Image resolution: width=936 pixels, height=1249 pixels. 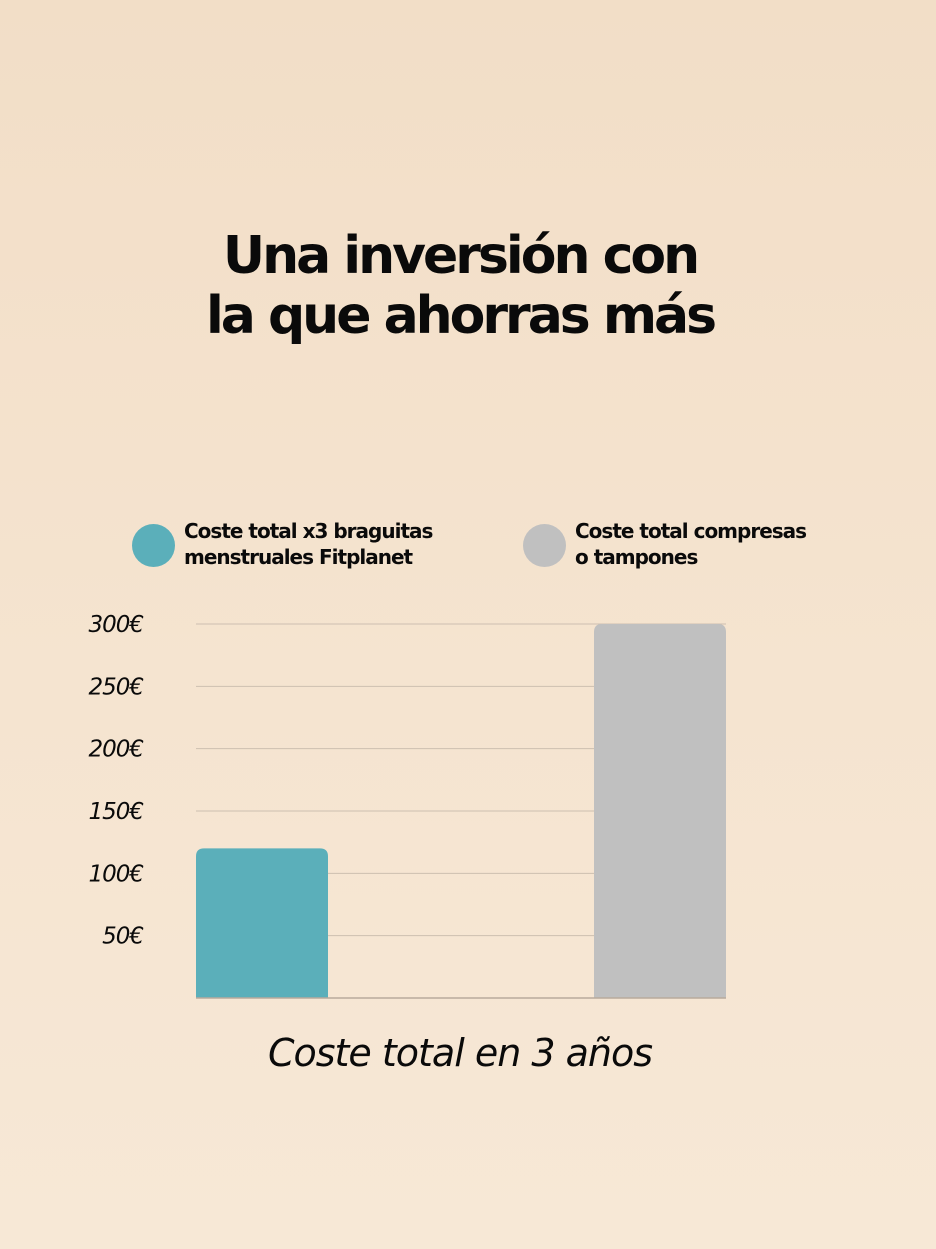 I want to click on y-tick-label-100: 100€, so click(x=115, y=874).